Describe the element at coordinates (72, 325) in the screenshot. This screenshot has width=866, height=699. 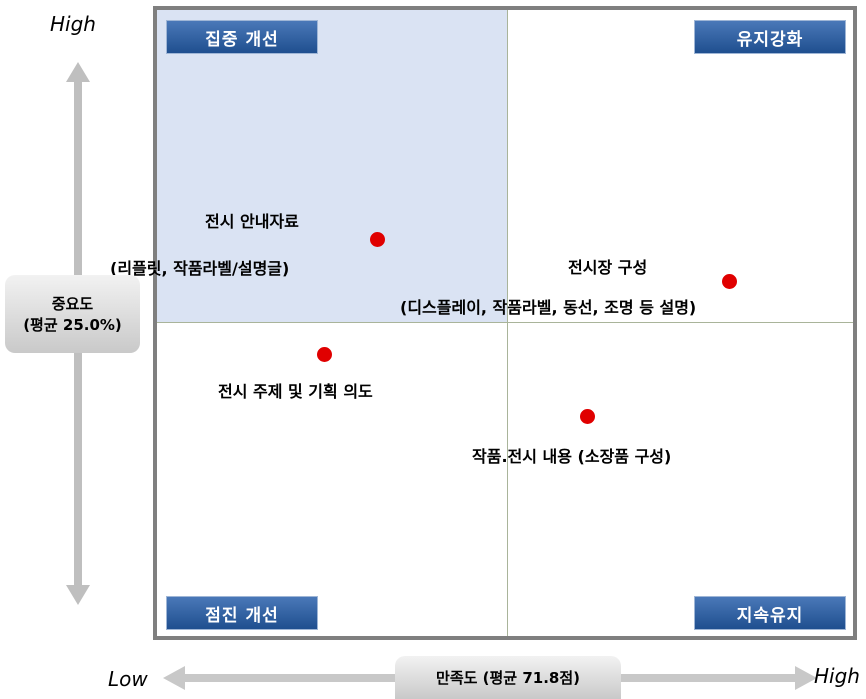
I see `y-axis-note: (평균 25.0%)` at that location.